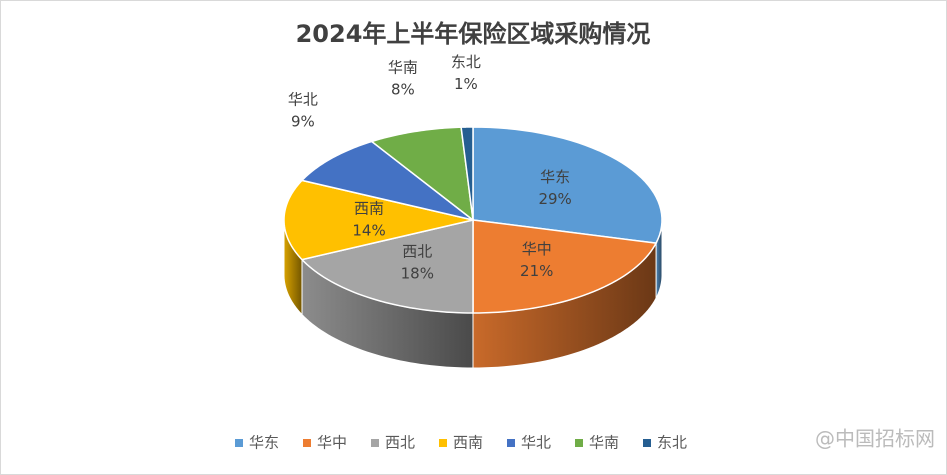 The image size is (947, 475). I want to click on data-label-category: 华北, so click(303, 100).